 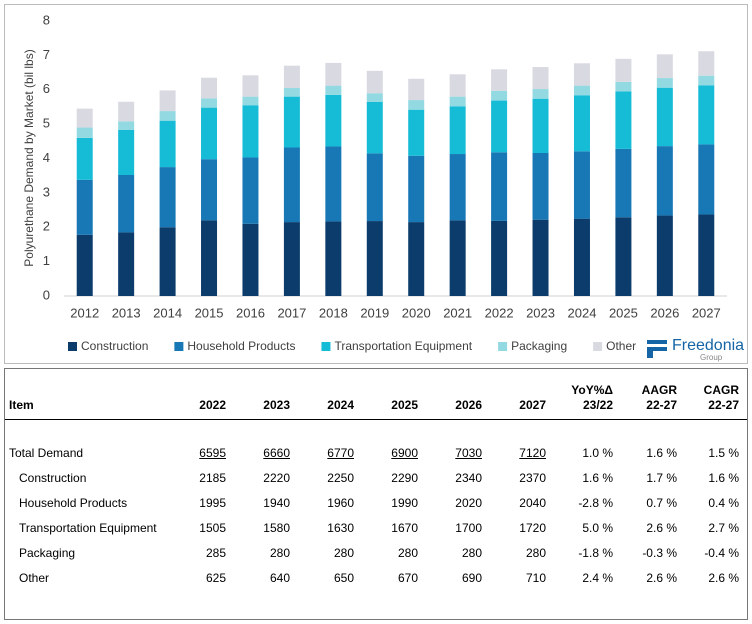 I want to click on cell: 625, so click(x=215, y=577).